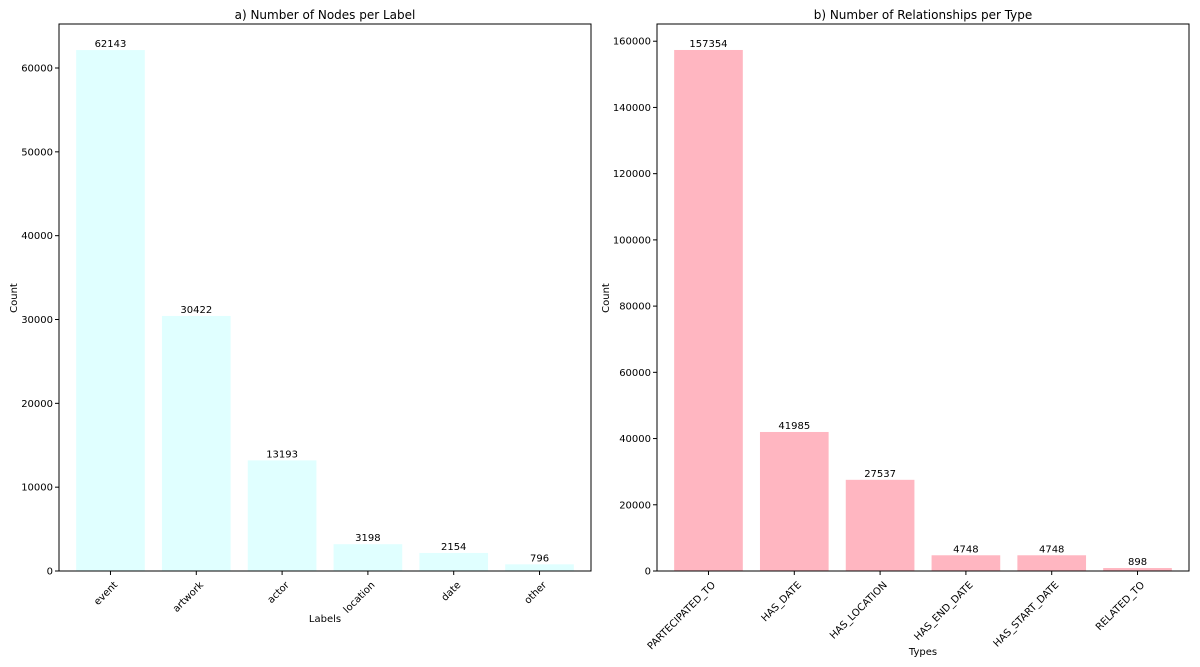 Image resolution: width=1200 pixels, height=667 pixels. Describe the element at coordinates (453, 547) in the screenshot. I see `data-label: 2154` at that location.